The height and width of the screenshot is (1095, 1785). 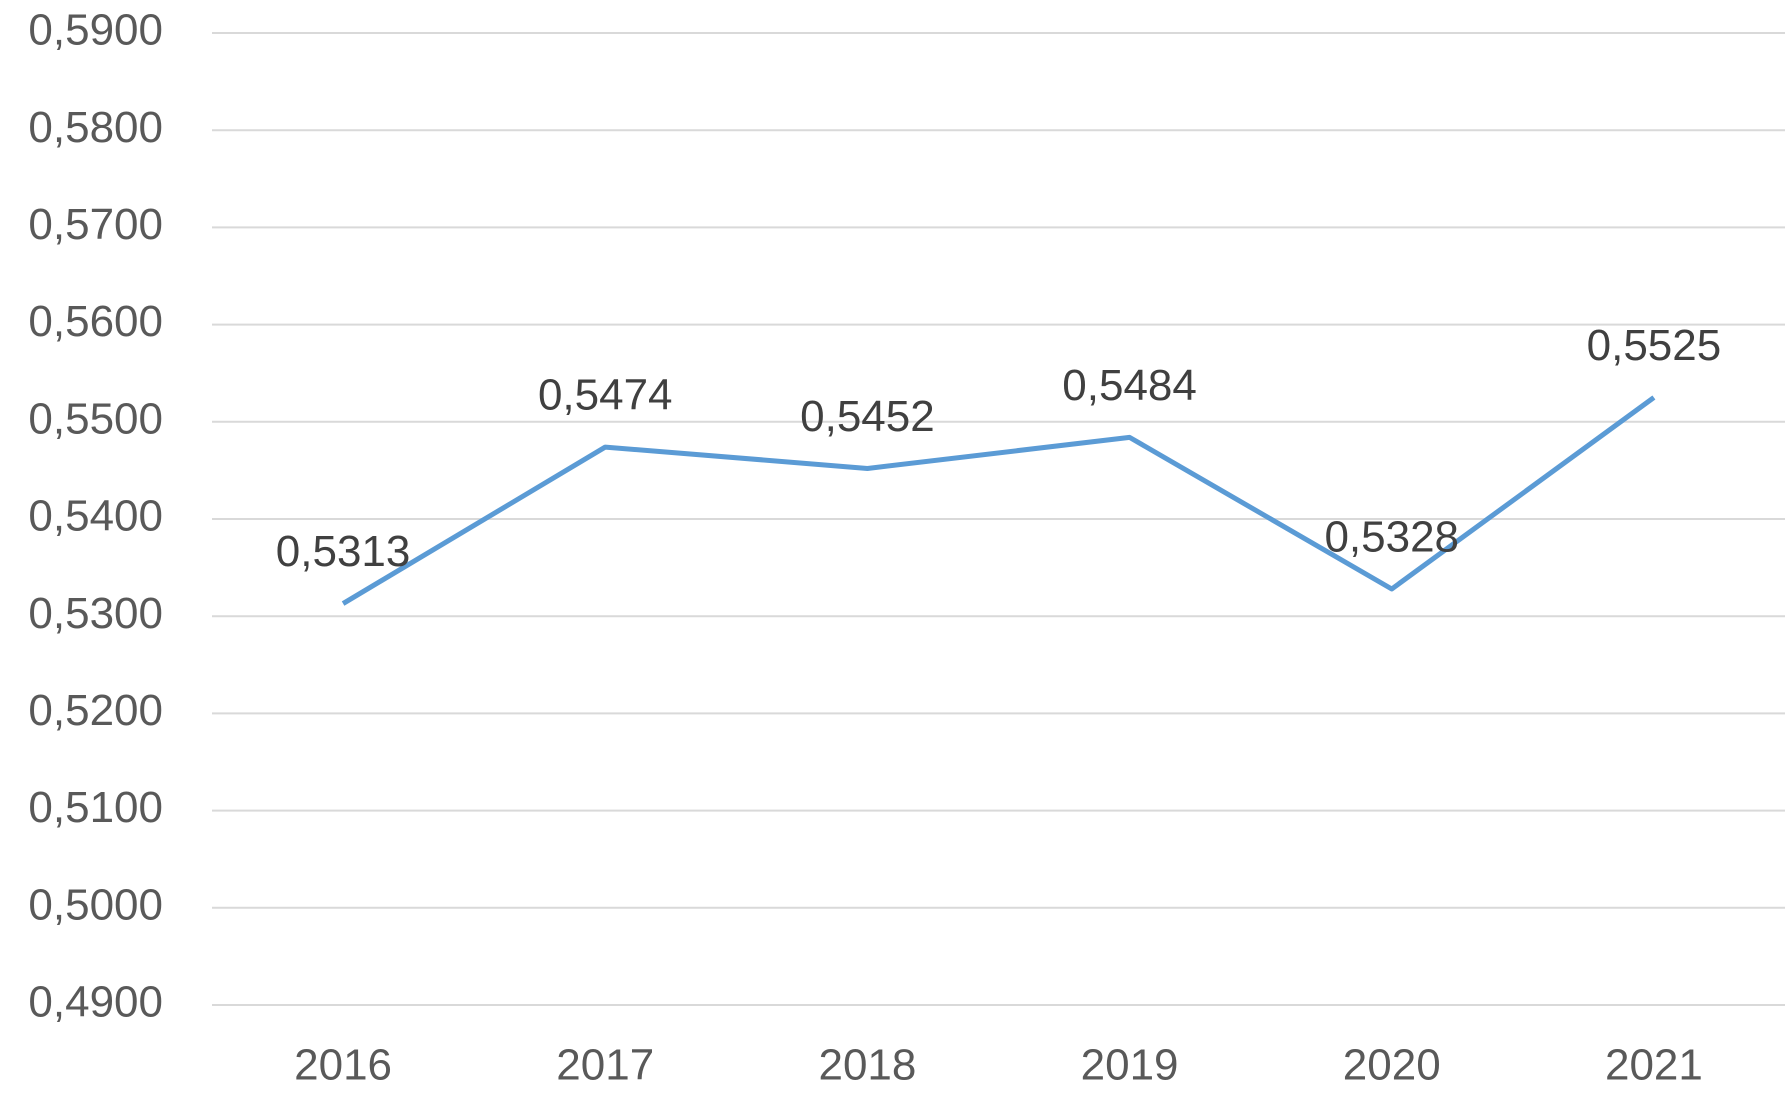 I want to click on y-tick-label: 0,5000, so click(x=95, y=904).